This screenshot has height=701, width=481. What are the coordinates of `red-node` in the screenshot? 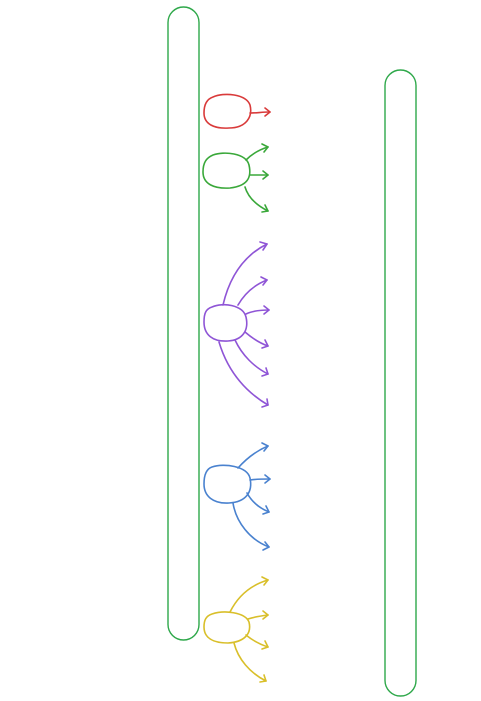 It's located at (237, 111).